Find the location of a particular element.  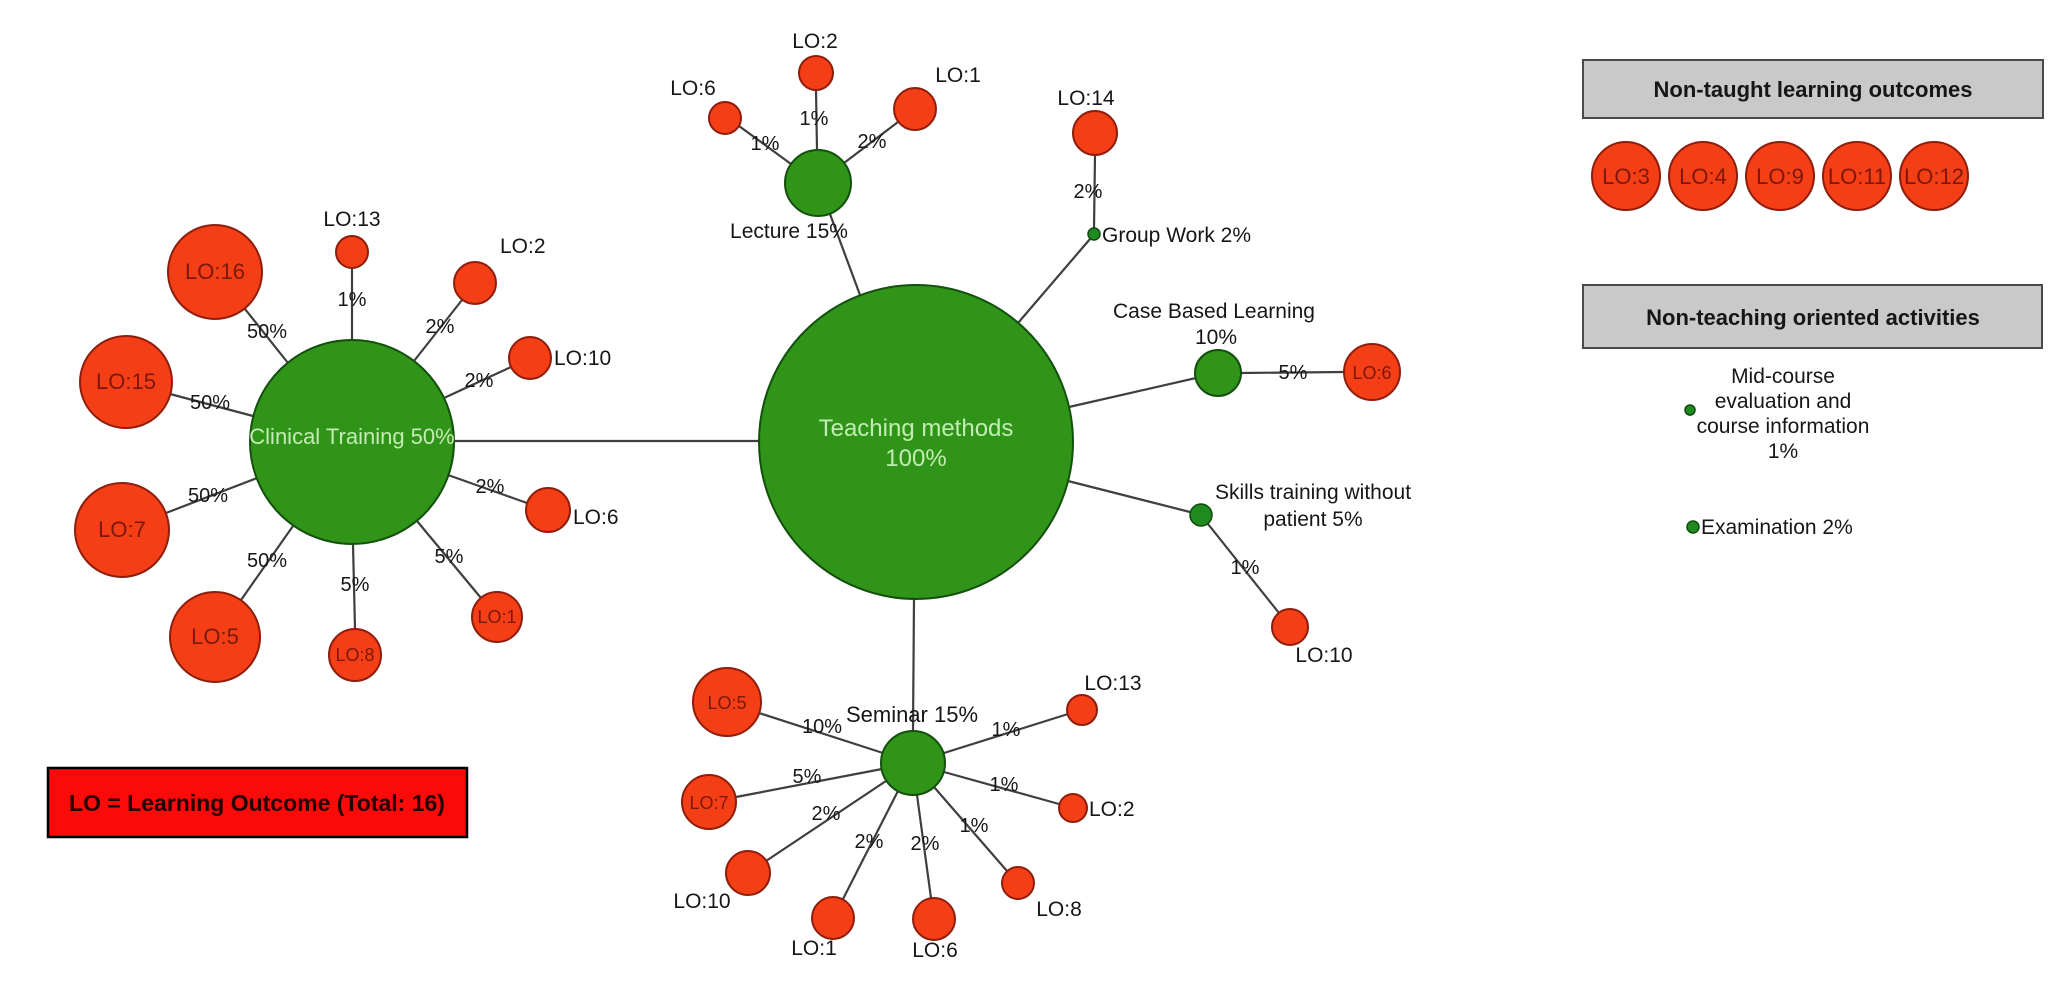

nontaught-lo9-label: LO:9 is located at coordinates (1780, 176).